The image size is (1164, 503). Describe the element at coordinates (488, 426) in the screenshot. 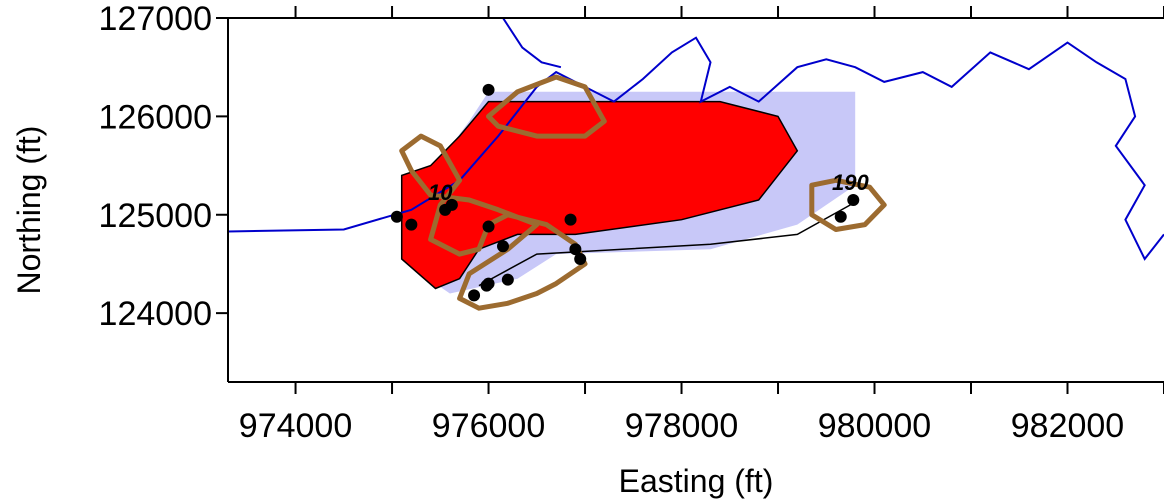

I see `x-tick-label-2: 976000` at that location.